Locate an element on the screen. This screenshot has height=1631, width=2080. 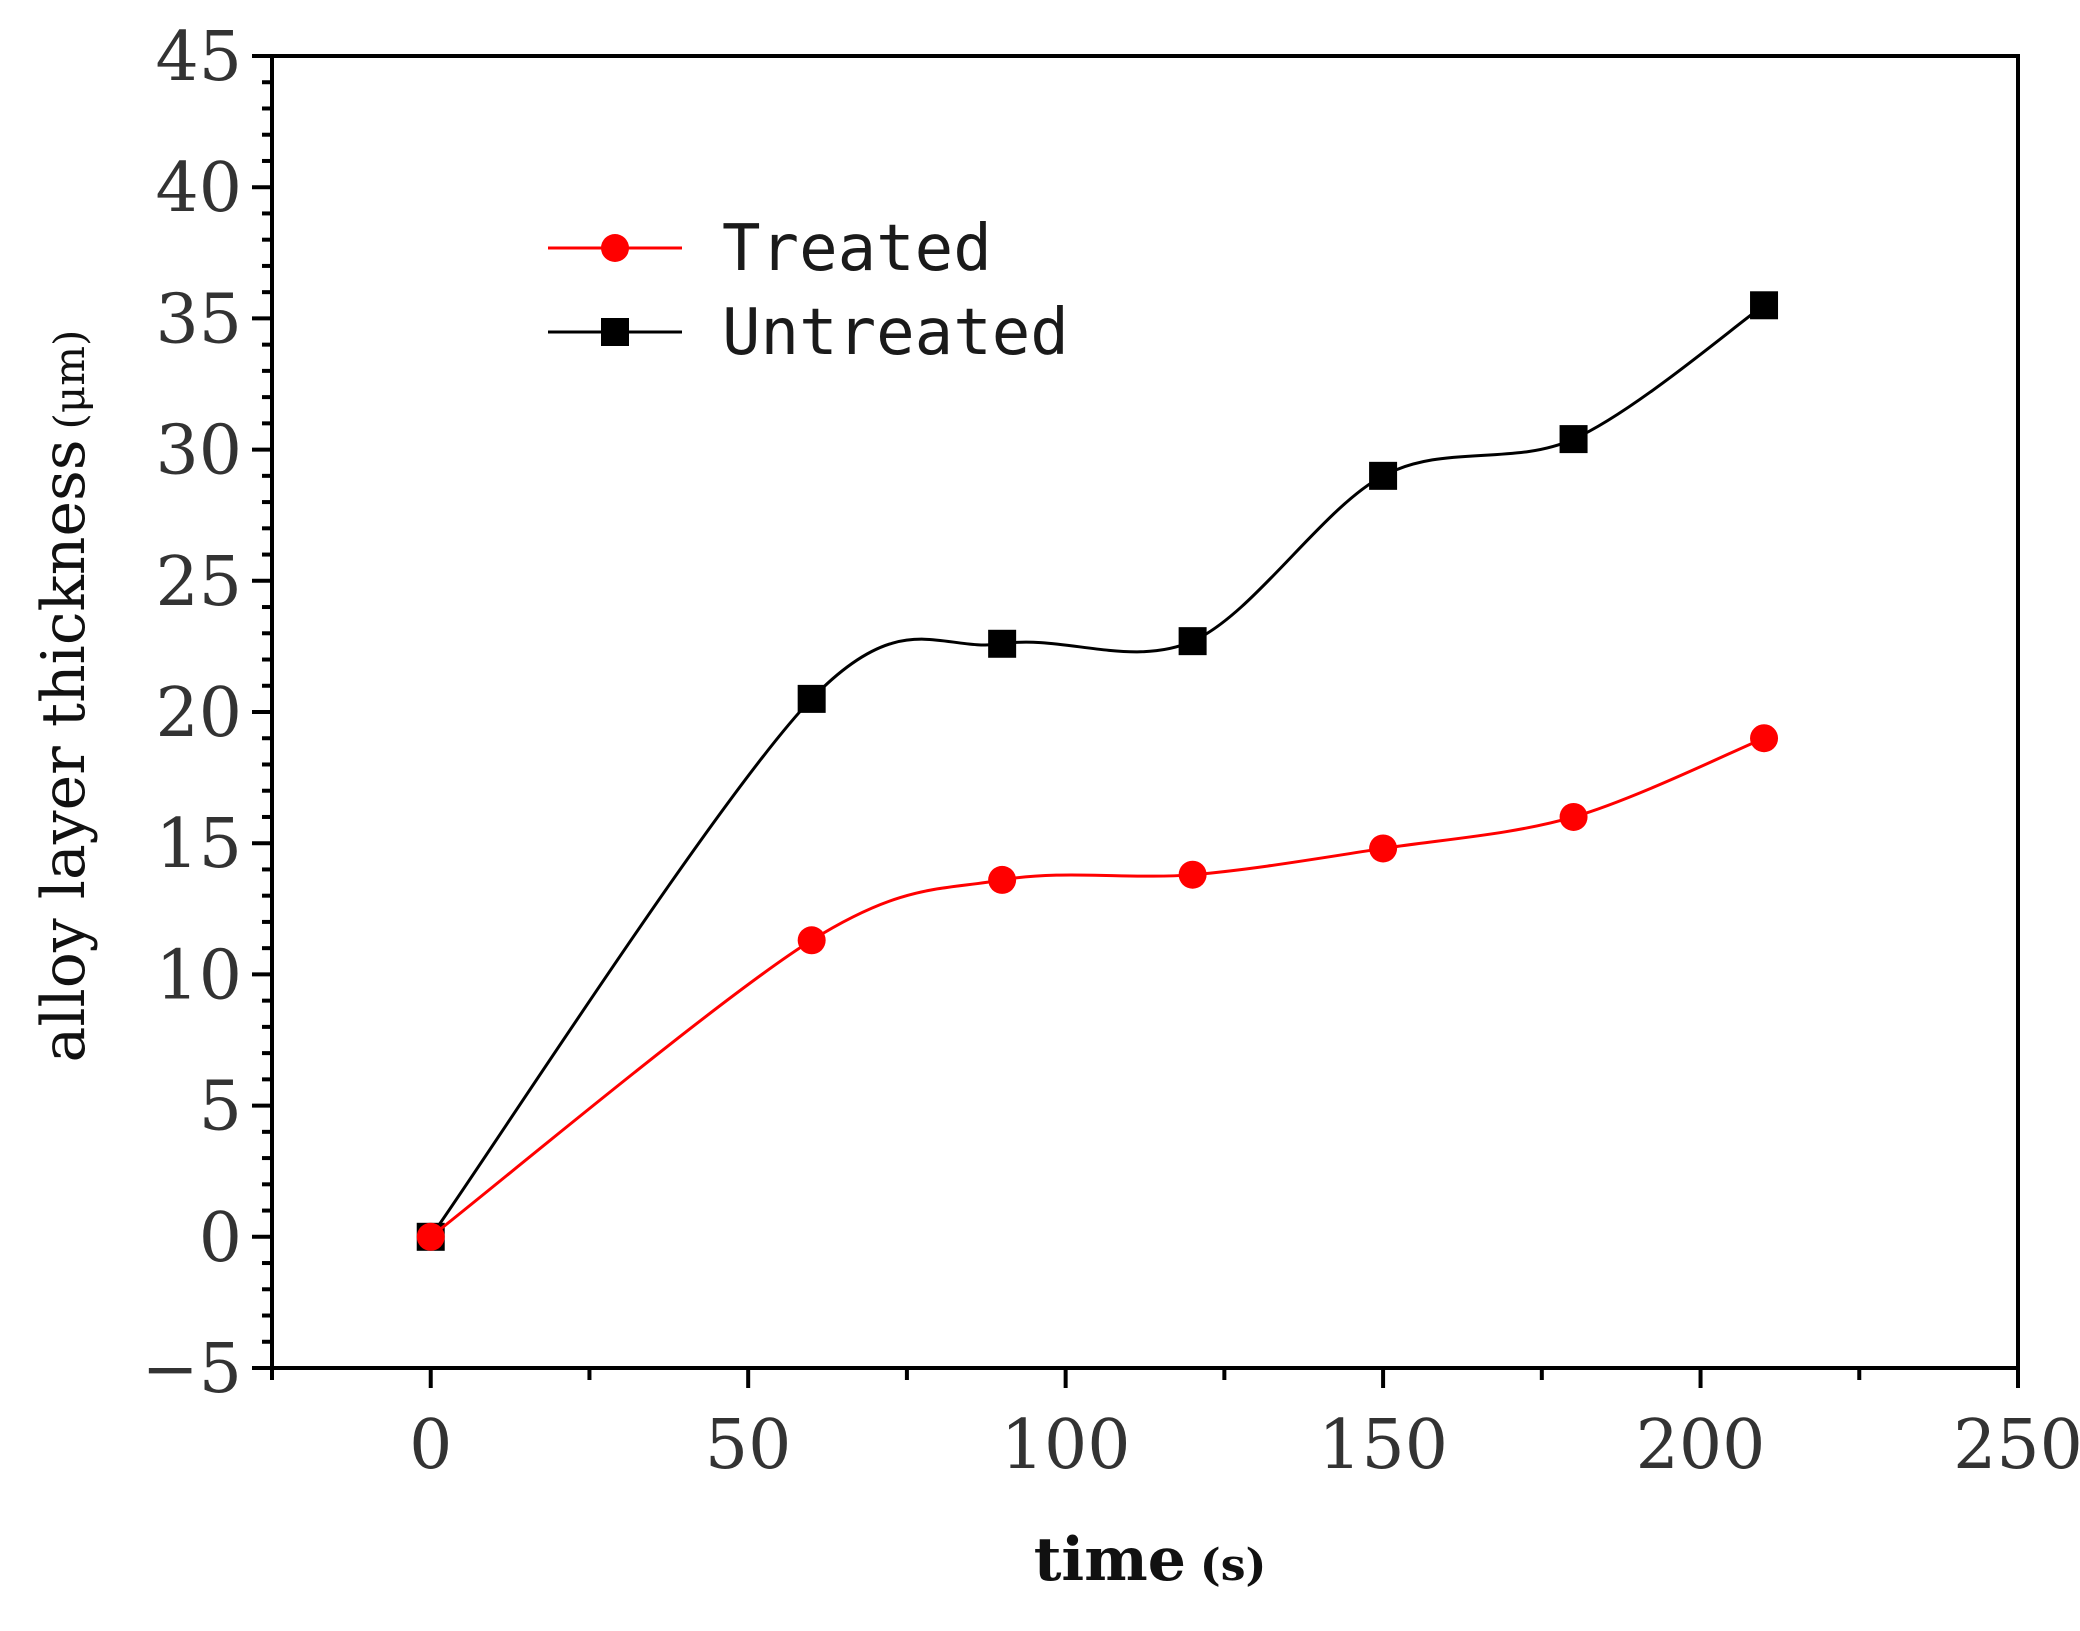
y-tick-label: 40 is located at coordinates (198, 188).